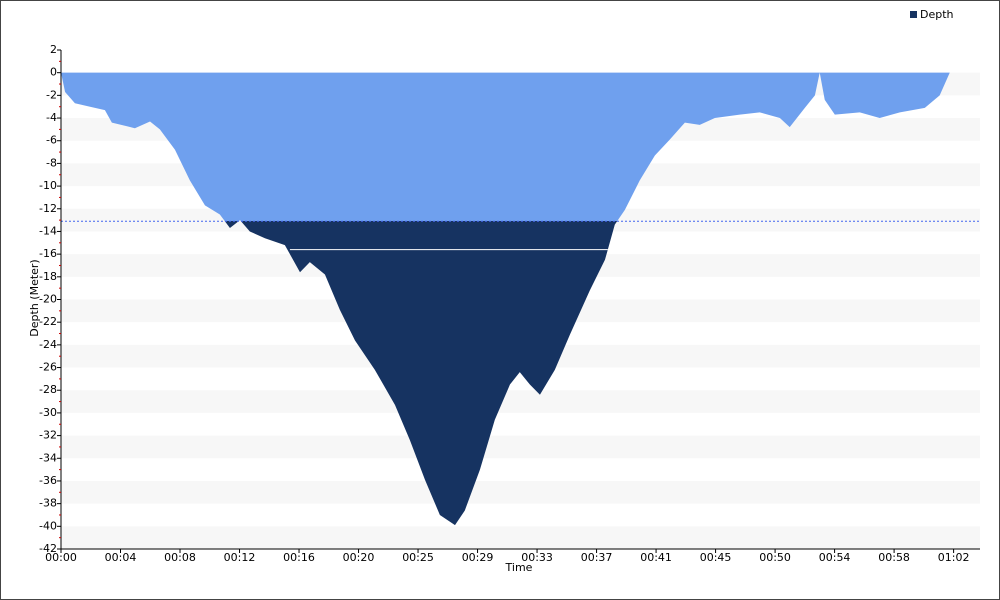 This screenshot has height=600, width=1000. Describe the element at coordinates (51, 117) in the screenshot. I see `y-tick-label: -4` at that location.